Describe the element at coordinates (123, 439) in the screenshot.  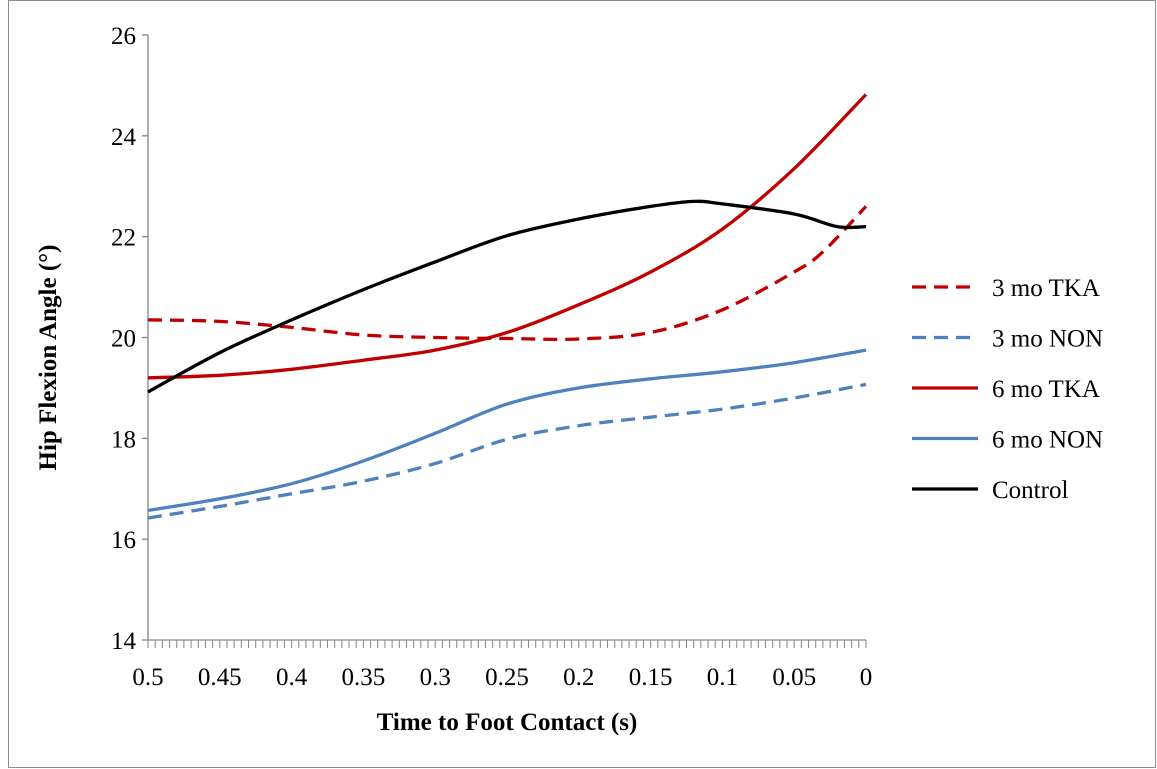
I see `y-tick-label: 18` at that location.